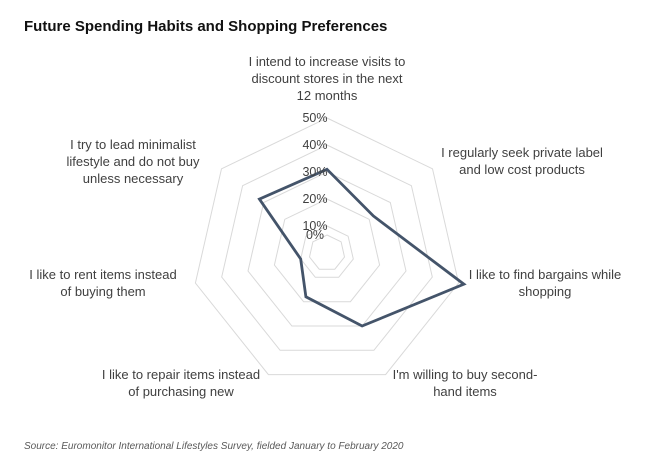 The image size is (659, 464). I want to click on category-label-3: I'm willing to buy second-hand items, so click(465, 383).